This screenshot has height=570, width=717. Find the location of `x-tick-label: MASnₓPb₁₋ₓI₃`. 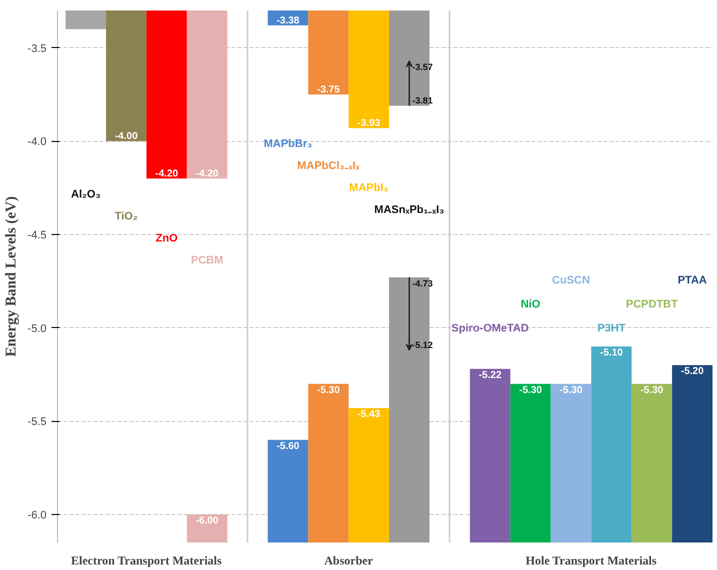

x-tick-label: MASnₓPb₁₋ₓI₃ is located at coordinates (409, 210).